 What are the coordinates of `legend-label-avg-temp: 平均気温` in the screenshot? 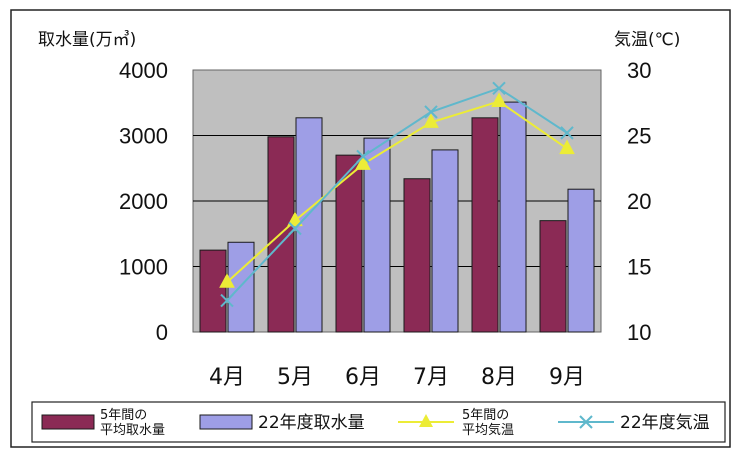 It's located at (488, 430).